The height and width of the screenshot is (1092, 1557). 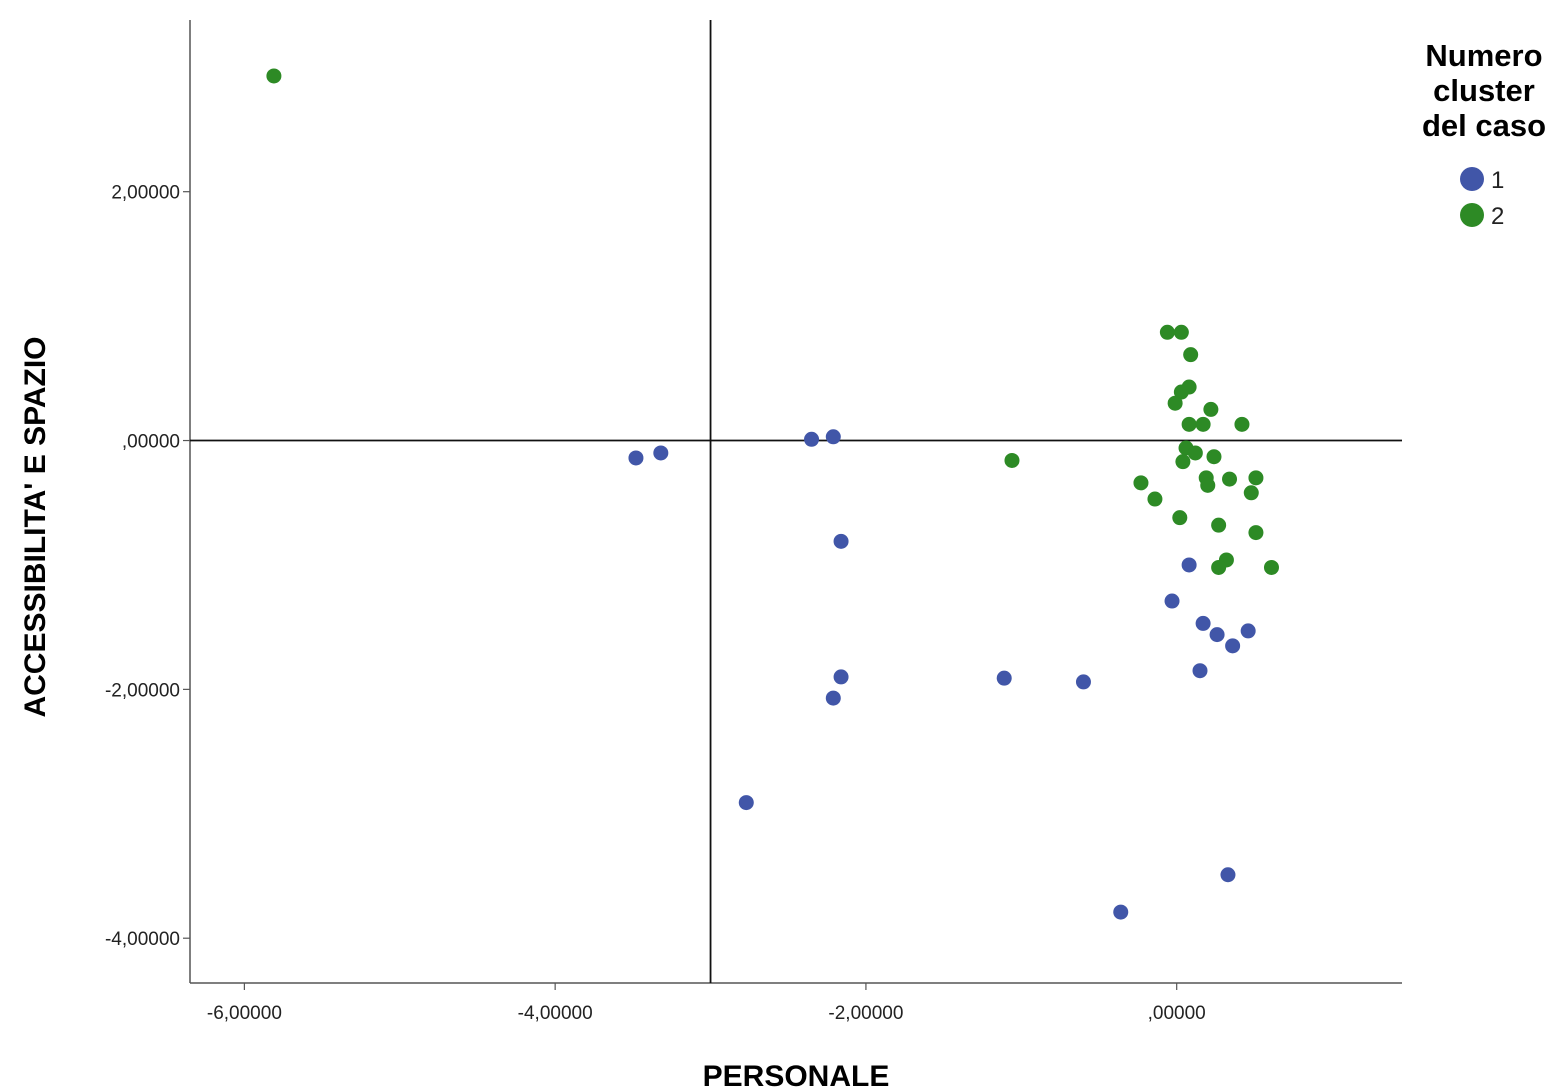 I want to click on legend: Numero cluster del caso 1 2, so click(x=1484, y=134).